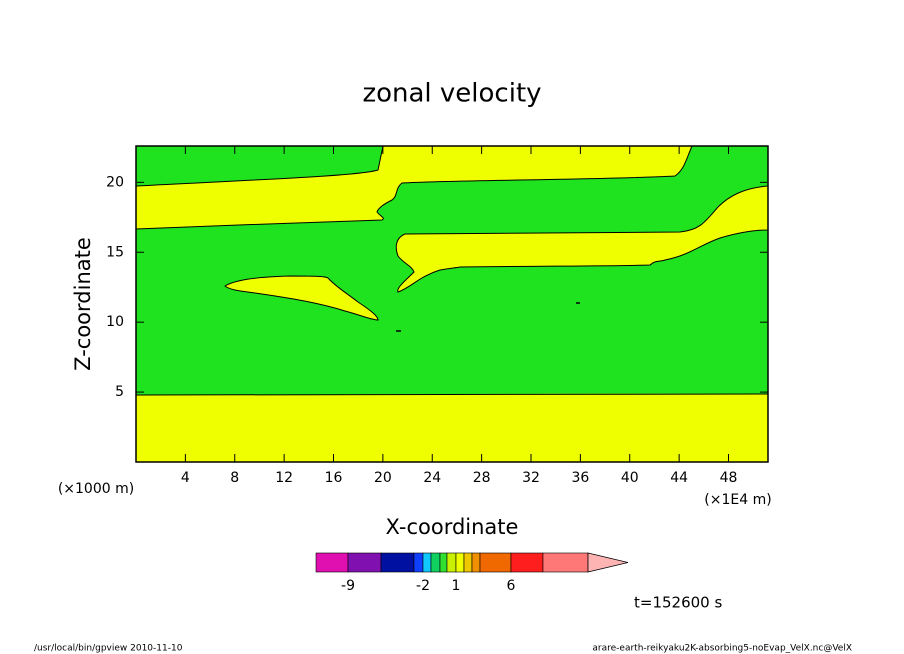 Image resolution: width=904 pixels, height=654 pixels. Describe the element at coordinates (678, 603) in the screenshot. I see `time-label: t=152600 s` at that location.